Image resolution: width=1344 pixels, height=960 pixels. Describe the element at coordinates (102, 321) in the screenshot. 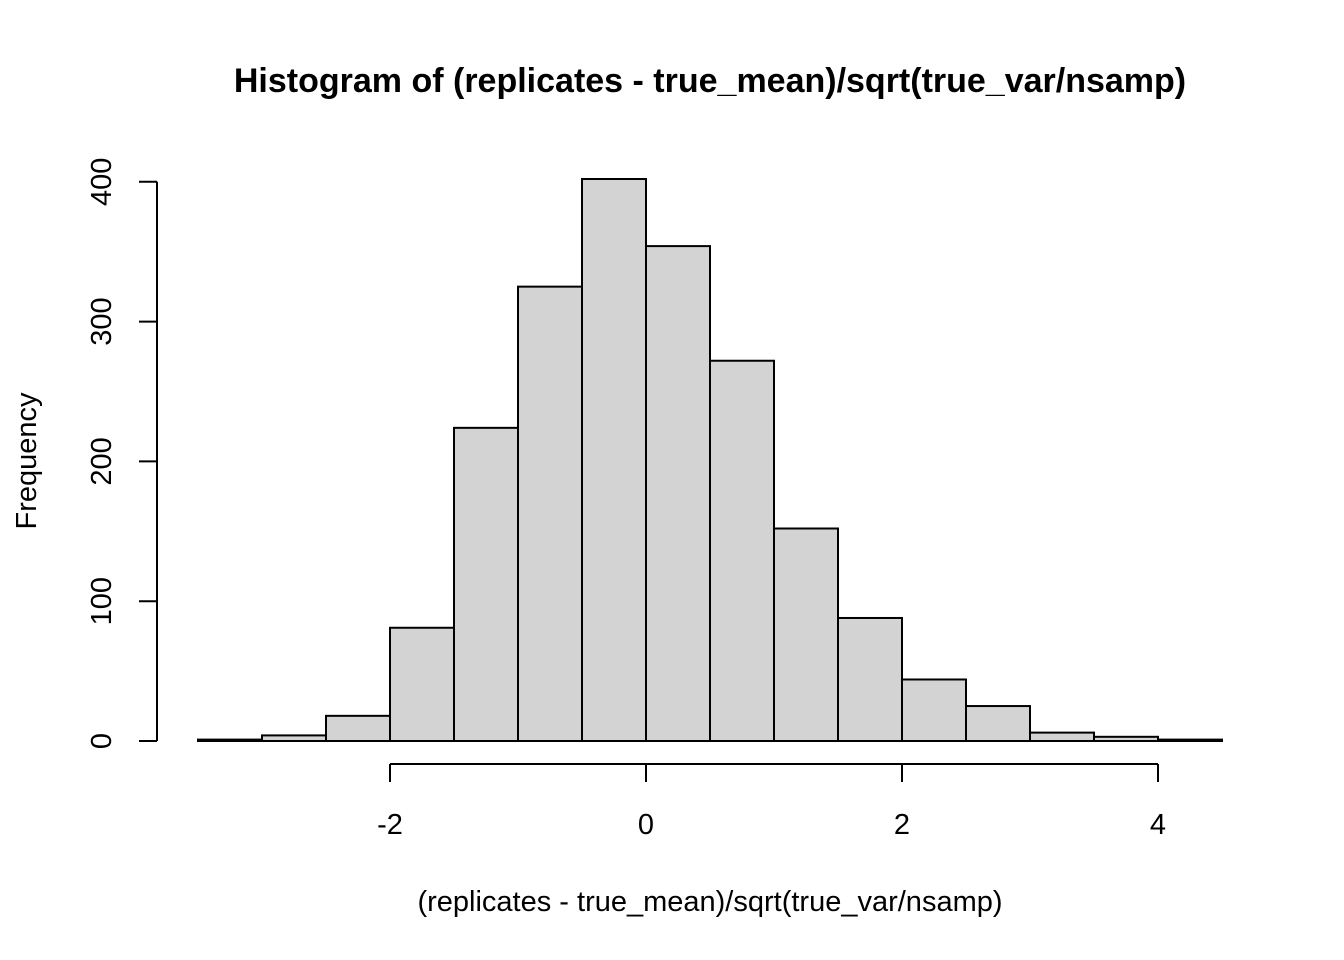

I see `y-tick-label: 300` at that location.